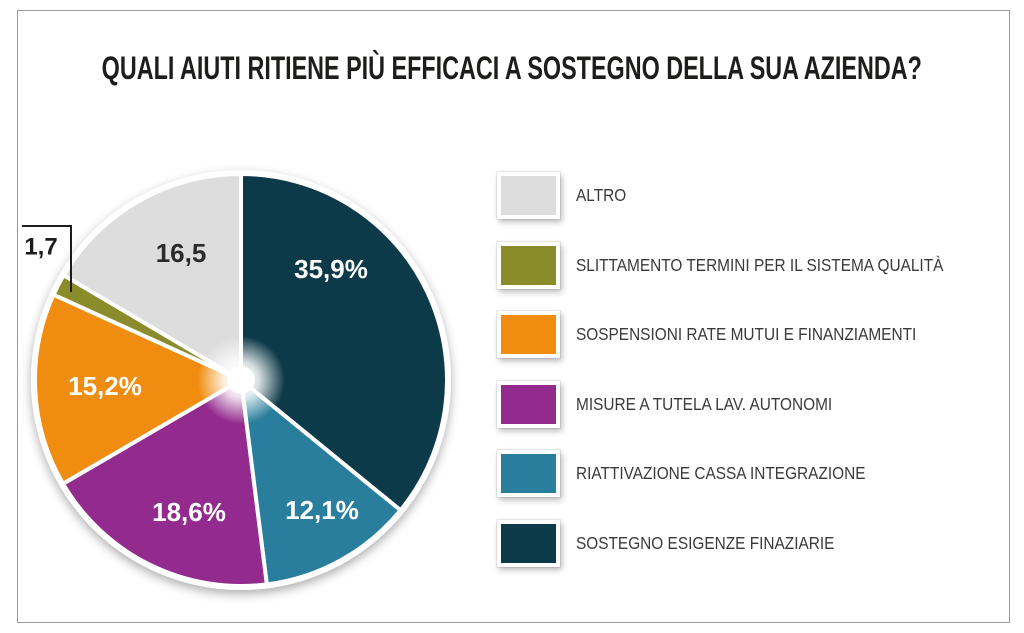 The image size is (1024, 633). Describe the element at coordinates (321, 482) in the screenshot. I see `pie-slice-riattivazione-cassa-integrazione` at that location.